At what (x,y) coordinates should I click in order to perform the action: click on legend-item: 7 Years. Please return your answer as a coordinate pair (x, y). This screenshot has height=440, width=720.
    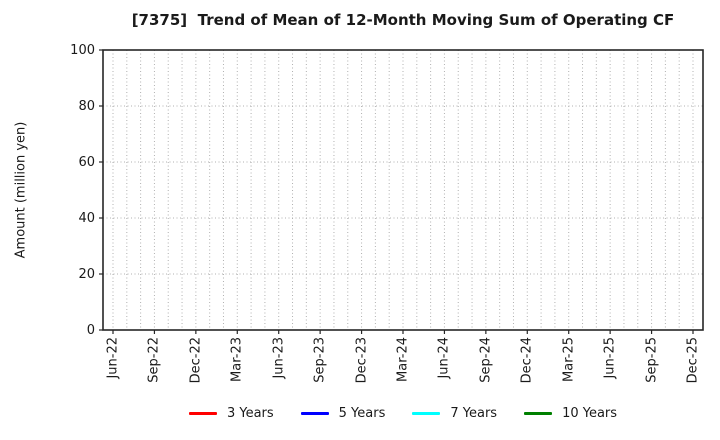
    Looking at the image, I should click on (454, 413).